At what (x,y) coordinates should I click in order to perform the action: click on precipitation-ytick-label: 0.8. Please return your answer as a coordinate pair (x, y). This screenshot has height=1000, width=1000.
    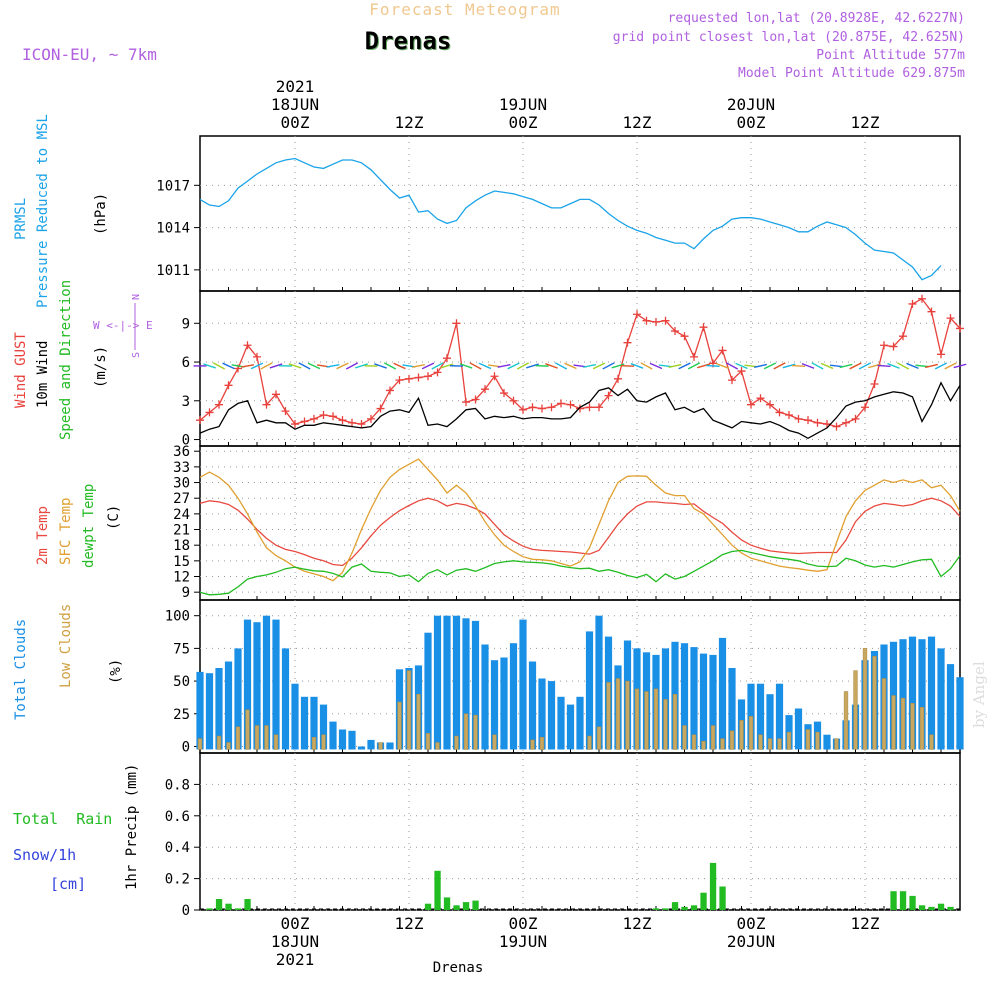
    Looking at the image, I should click on (177, 785).